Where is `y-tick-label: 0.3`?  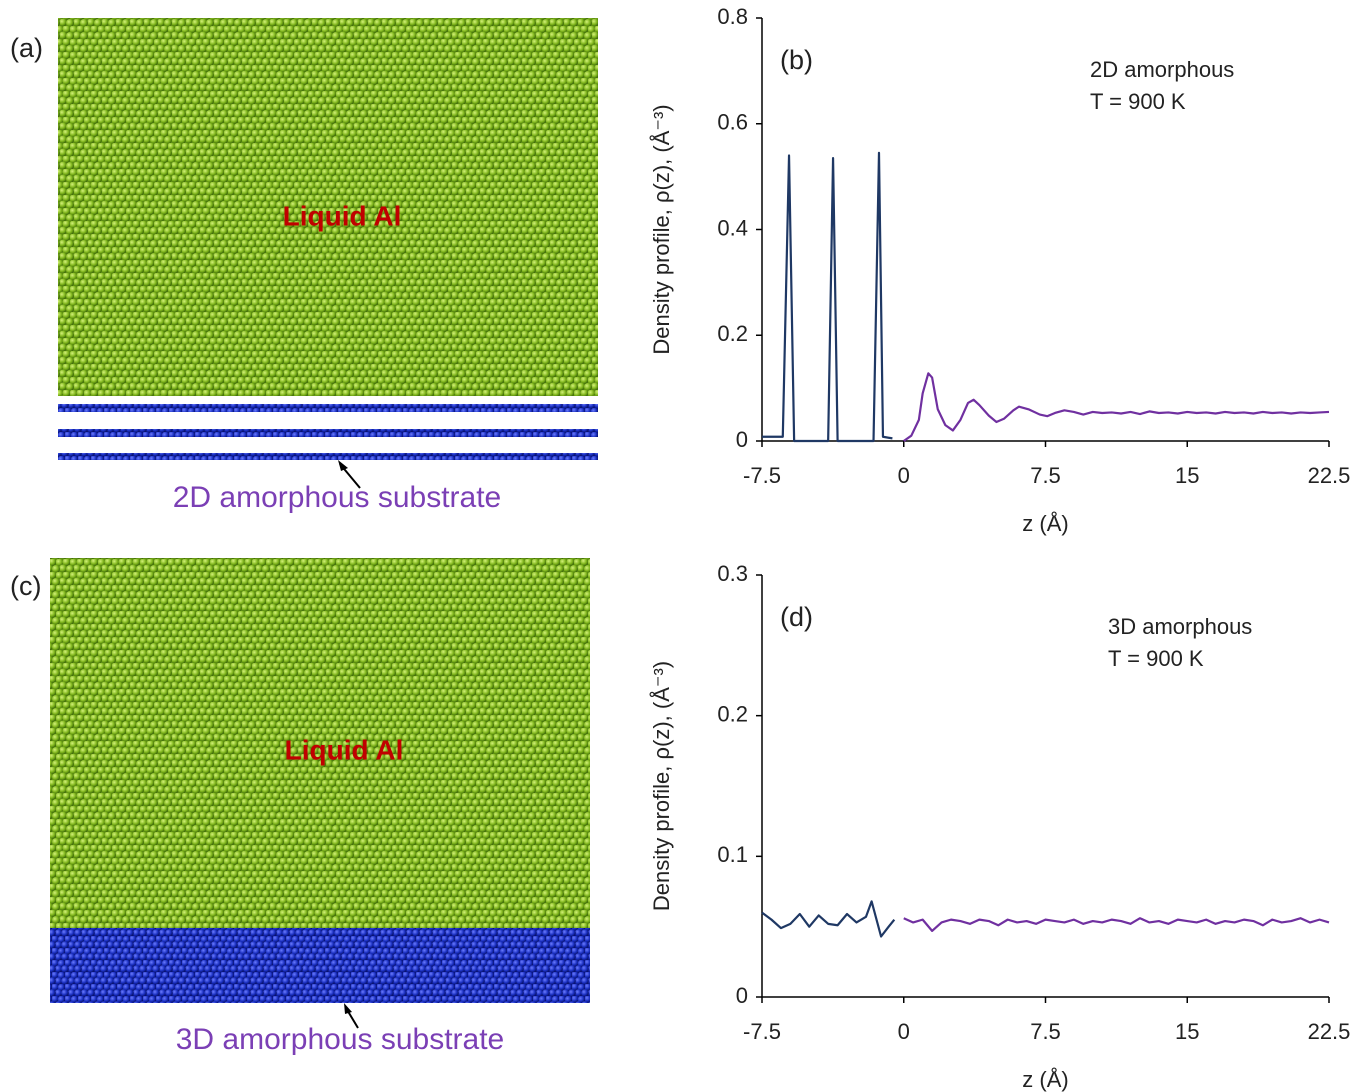
y-tick-label: 0.3 is located at coordinates (732, 573).